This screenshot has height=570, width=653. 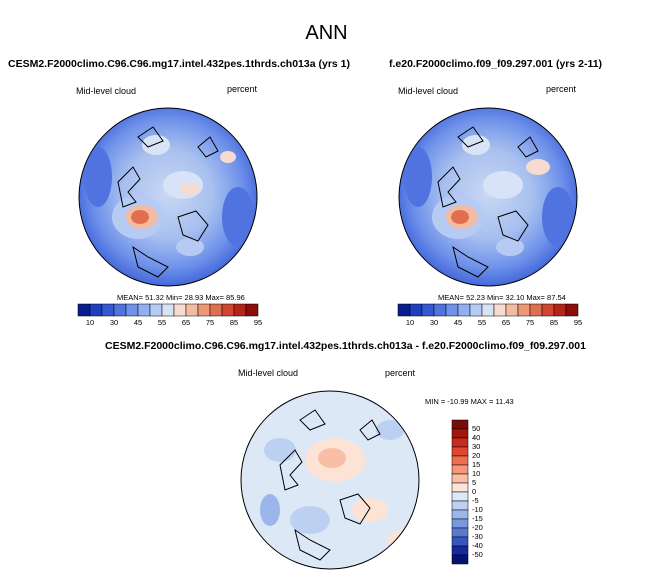 I want to click on diff-colorbar-tick-label: 20, so click(x=476, y=455).